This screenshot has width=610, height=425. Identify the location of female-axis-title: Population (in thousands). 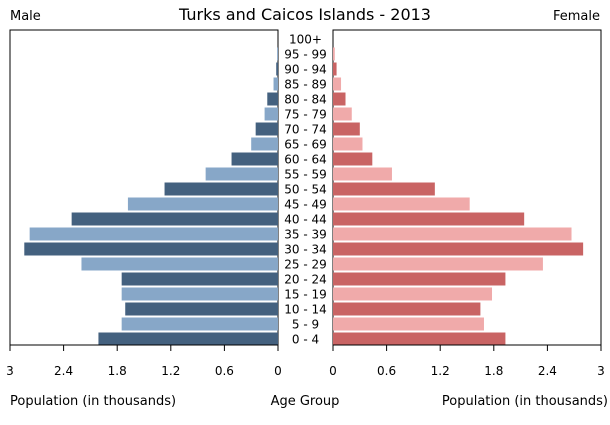
(525, 401).